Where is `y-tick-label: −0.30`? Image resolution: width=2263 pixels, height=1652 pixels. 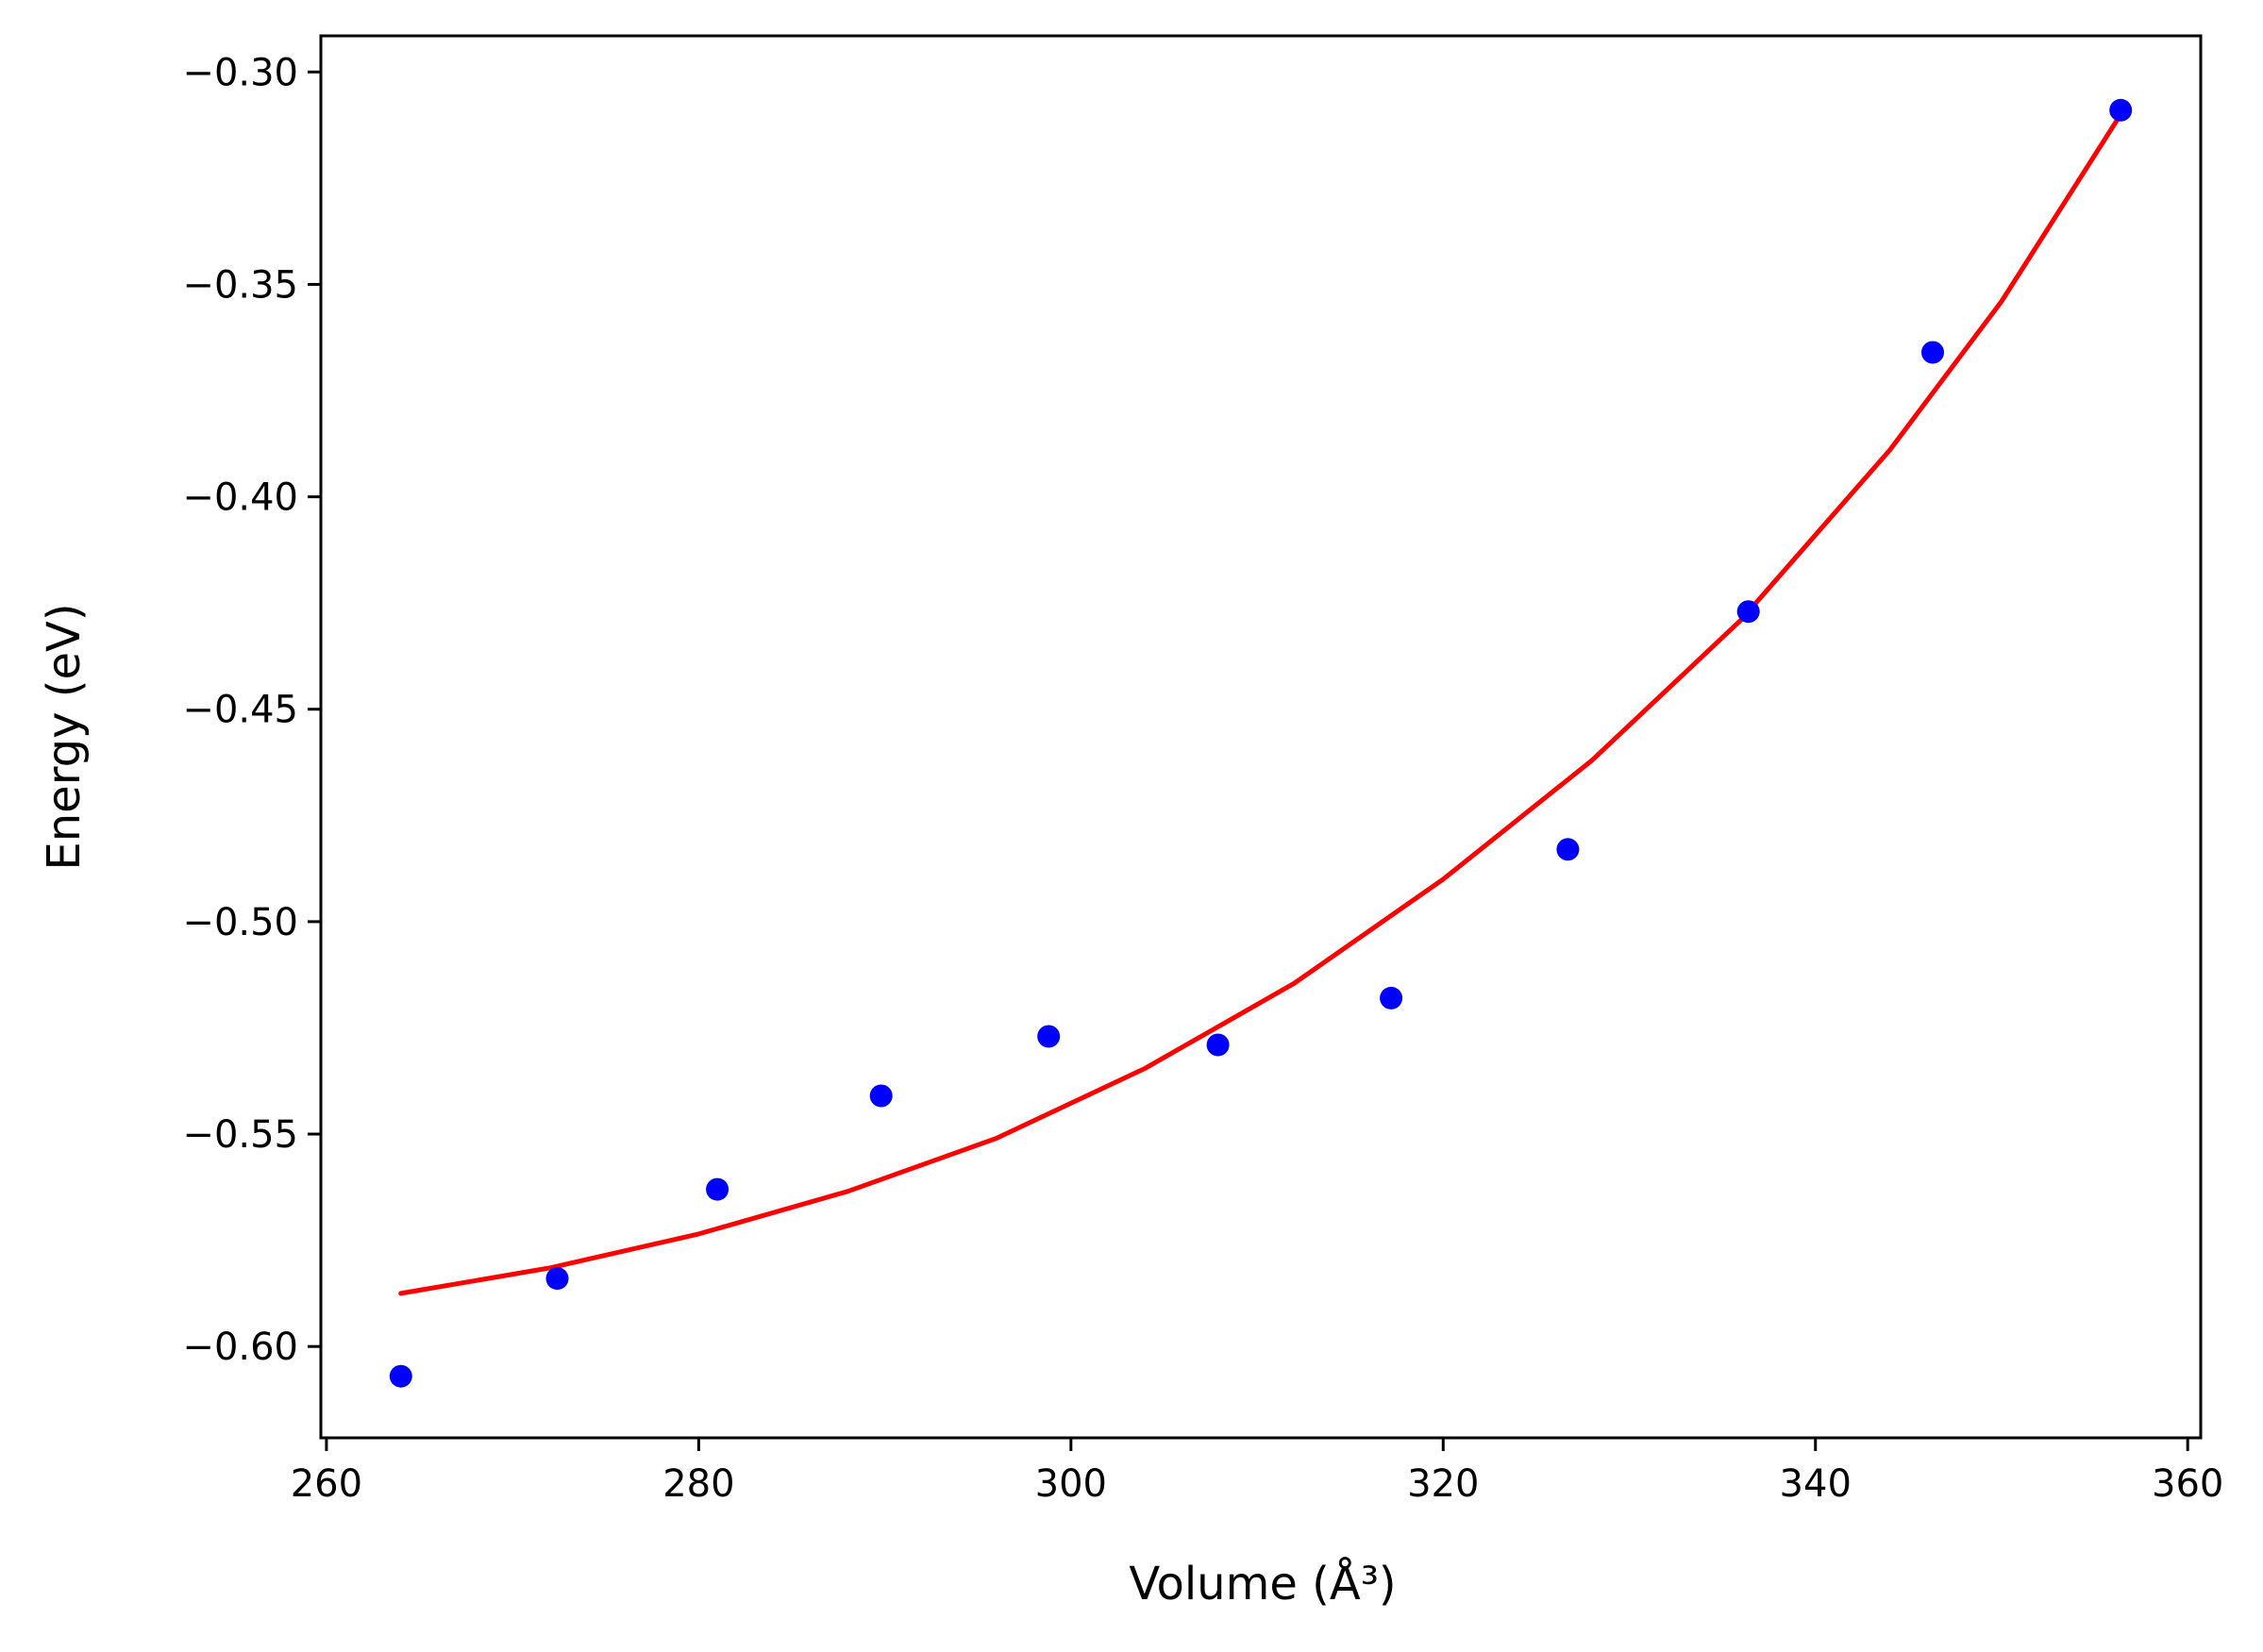 y-tick-label: −0.30 is located at coordinates (240, 72).